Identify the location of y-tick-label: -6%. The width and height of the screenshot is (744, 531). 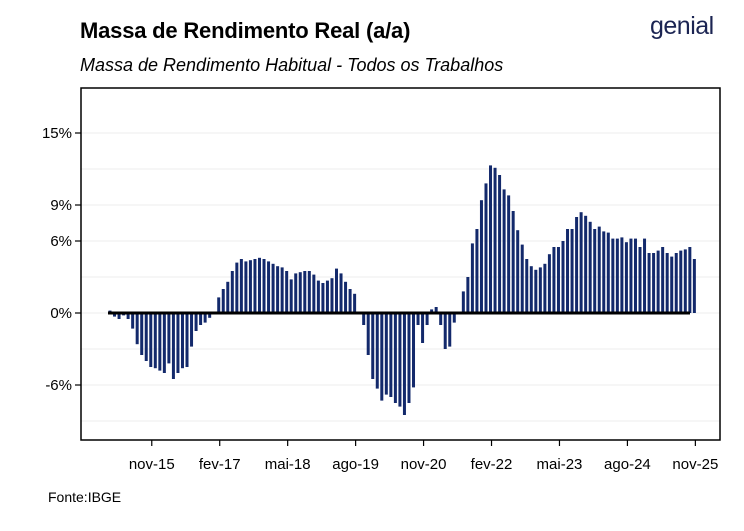
(58, 385).